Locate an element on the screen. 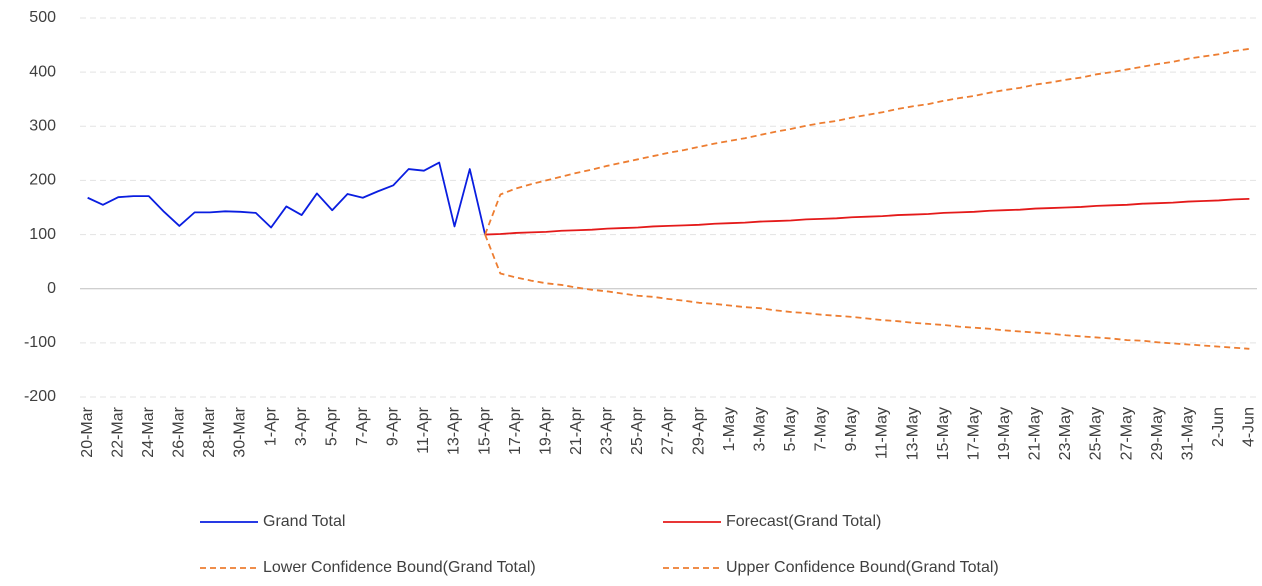 The image size is (1262, 586). x-tick-label: 23-Apr is located at coordinates (607, 430).